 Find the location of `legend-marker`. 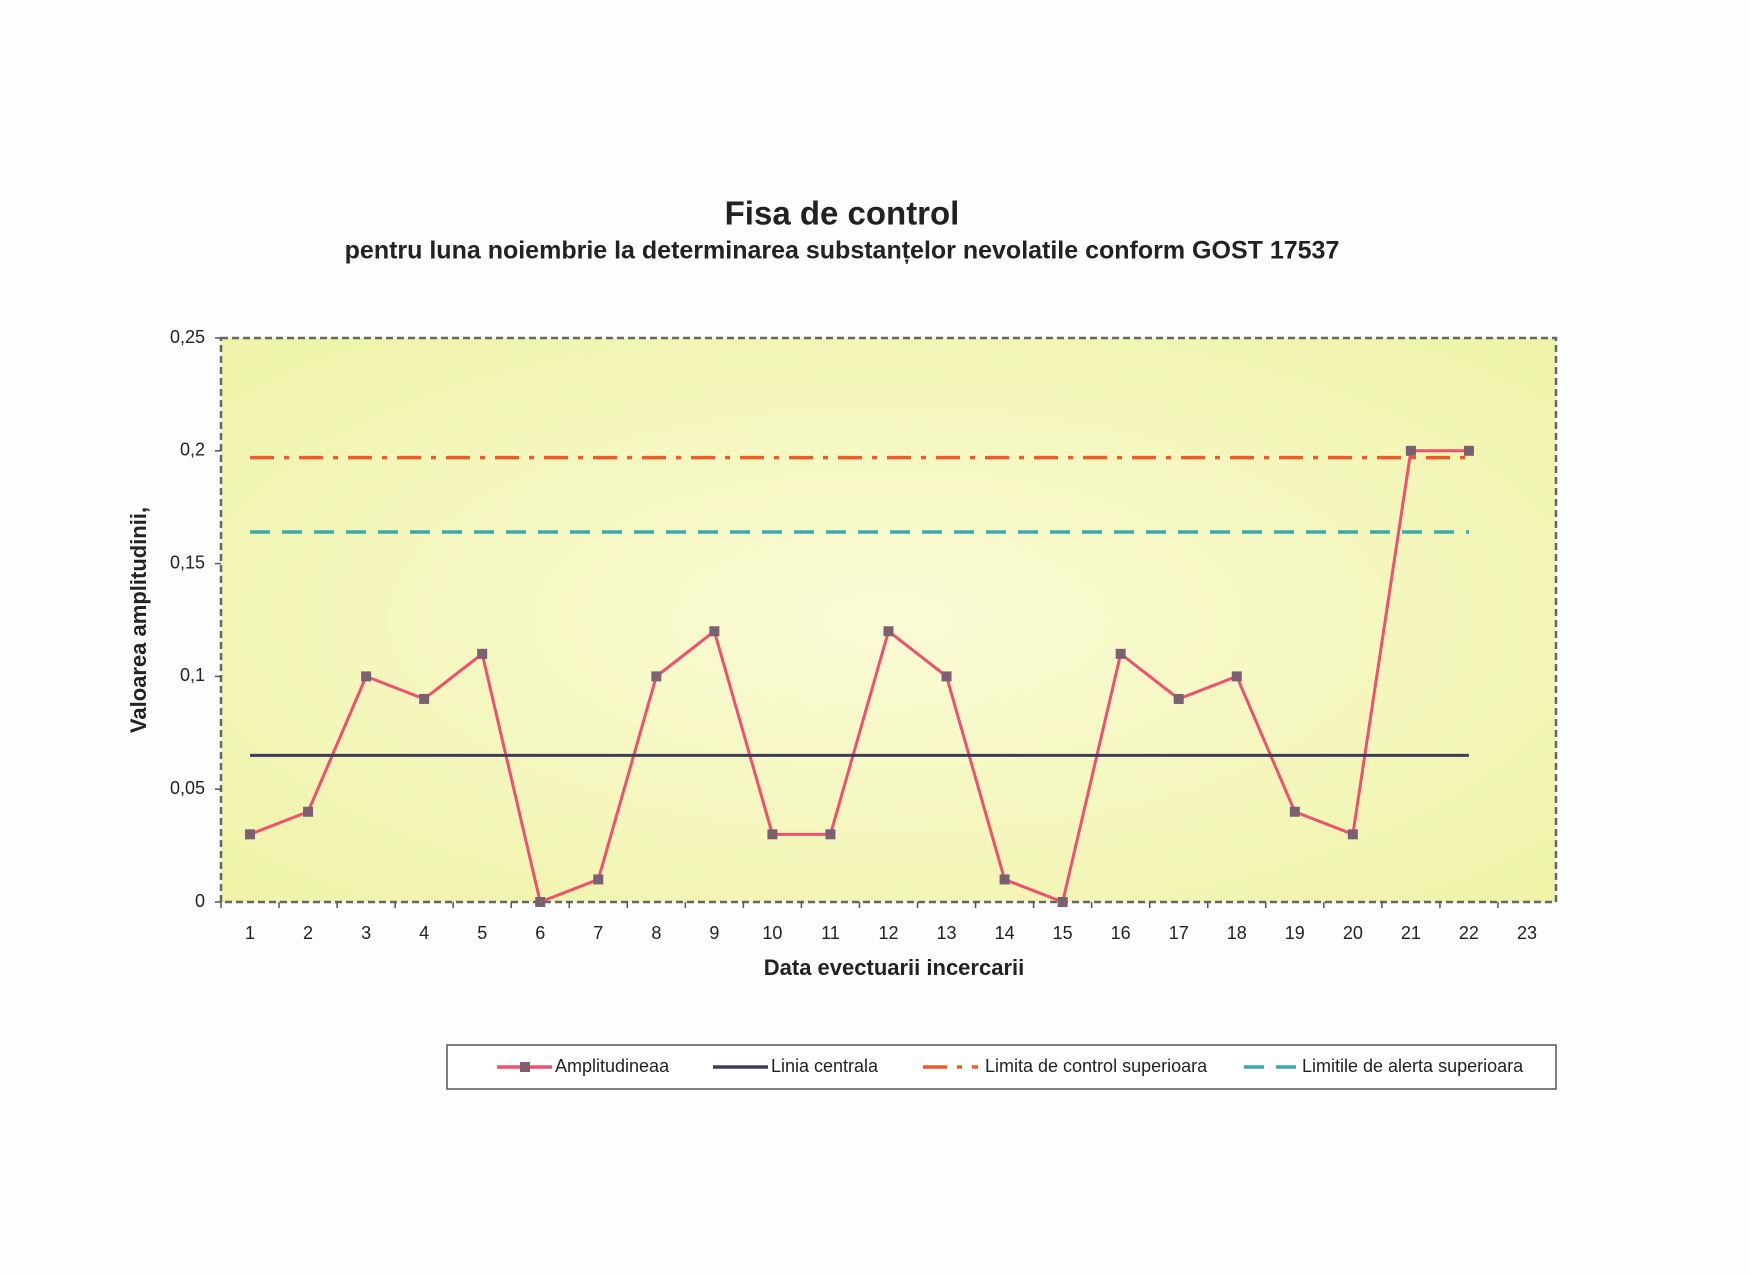

legend-marker is located at coordinates (525, 1067).